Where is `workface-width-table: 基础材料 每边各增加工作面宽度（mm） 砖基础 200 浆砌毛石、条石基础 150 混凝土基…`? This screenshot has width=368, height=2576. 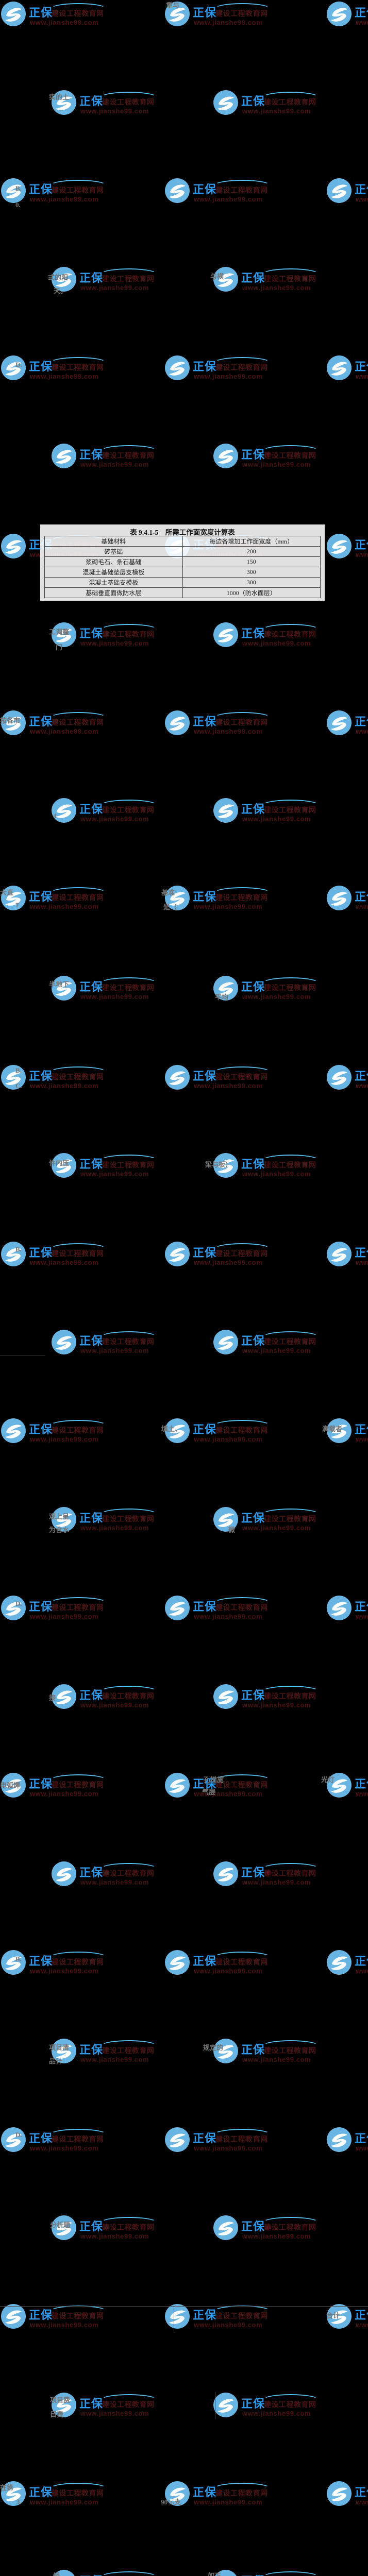 workface-width-table: 基础材料 每边各增加工作面宽度（mm） 砖基础 200 浆砌毛石、条石基础 150 混凝土基… is located at coordinates (182, 567).